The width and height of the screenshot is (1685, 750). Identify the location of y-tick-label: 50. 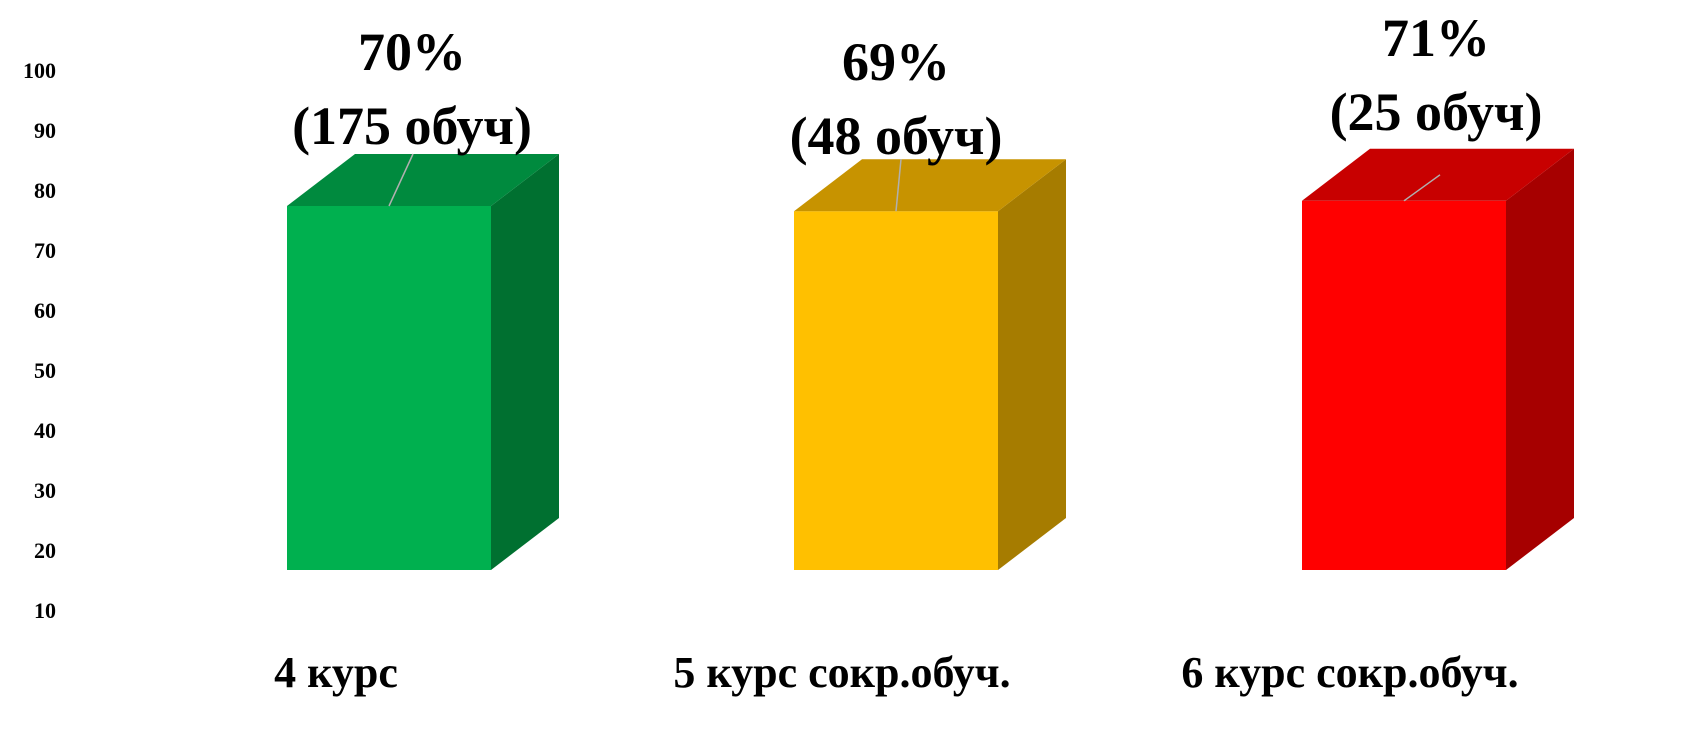
(45, 370).